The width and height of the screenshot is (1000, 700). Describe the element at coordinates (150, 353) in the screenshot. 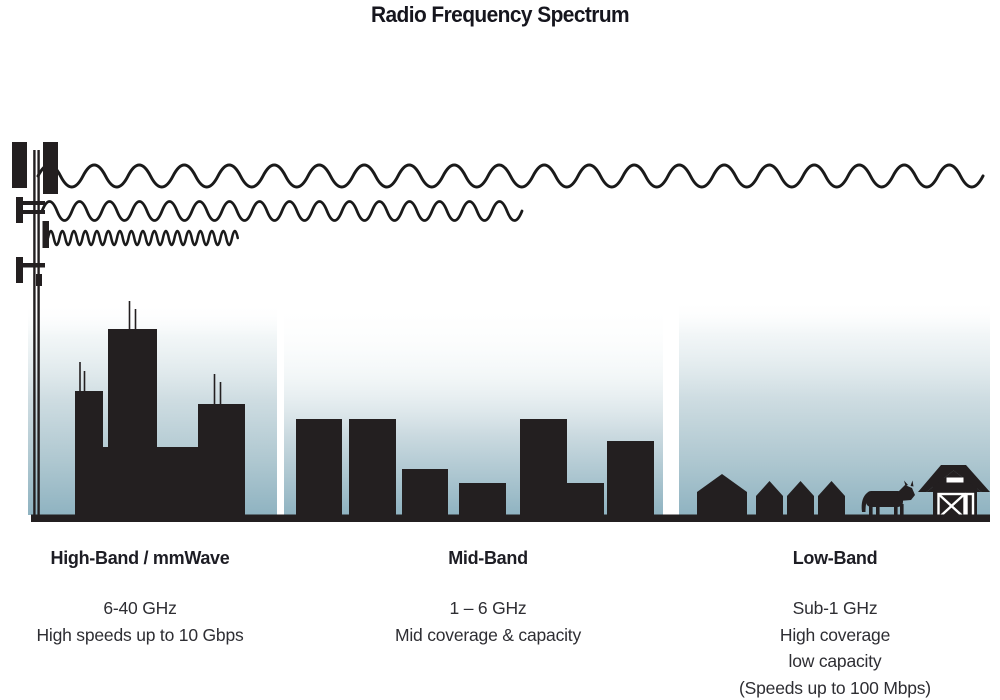

I see `rooftop-antenna-masts` at that location.